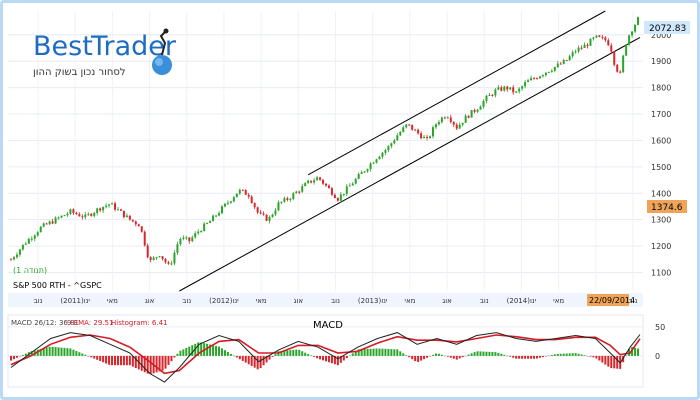 Image resolution: width=700 pixels, height=400 pixels. What do you see at coordinates (162, 51) in the screenshot?
I see `globe-icon` at bounding box center [162, 51].